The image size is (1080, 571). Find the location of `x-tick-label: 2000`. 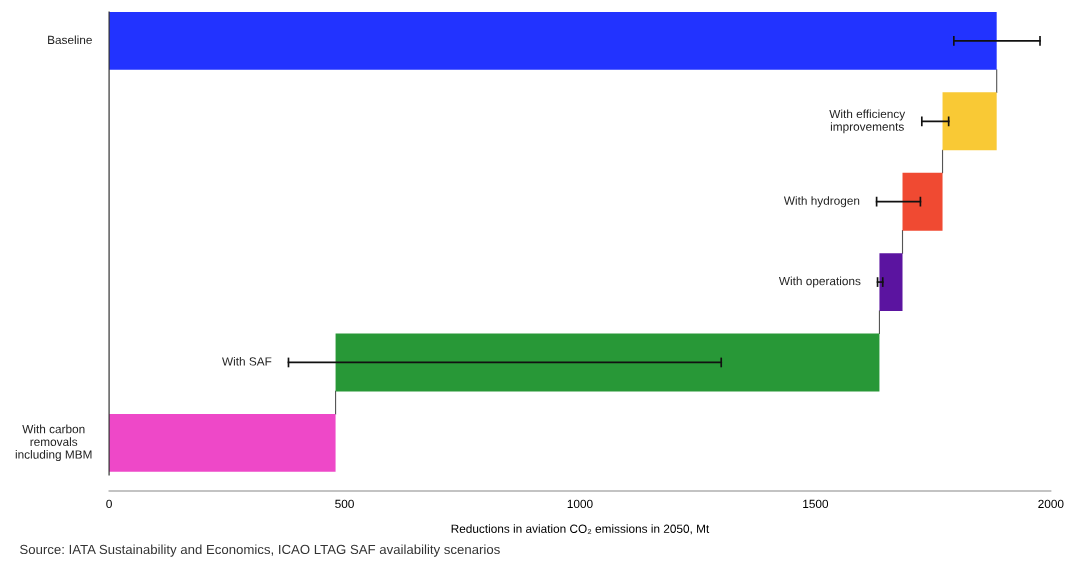

x-tick-label: 2000 is located at coordinates (1051, 504).